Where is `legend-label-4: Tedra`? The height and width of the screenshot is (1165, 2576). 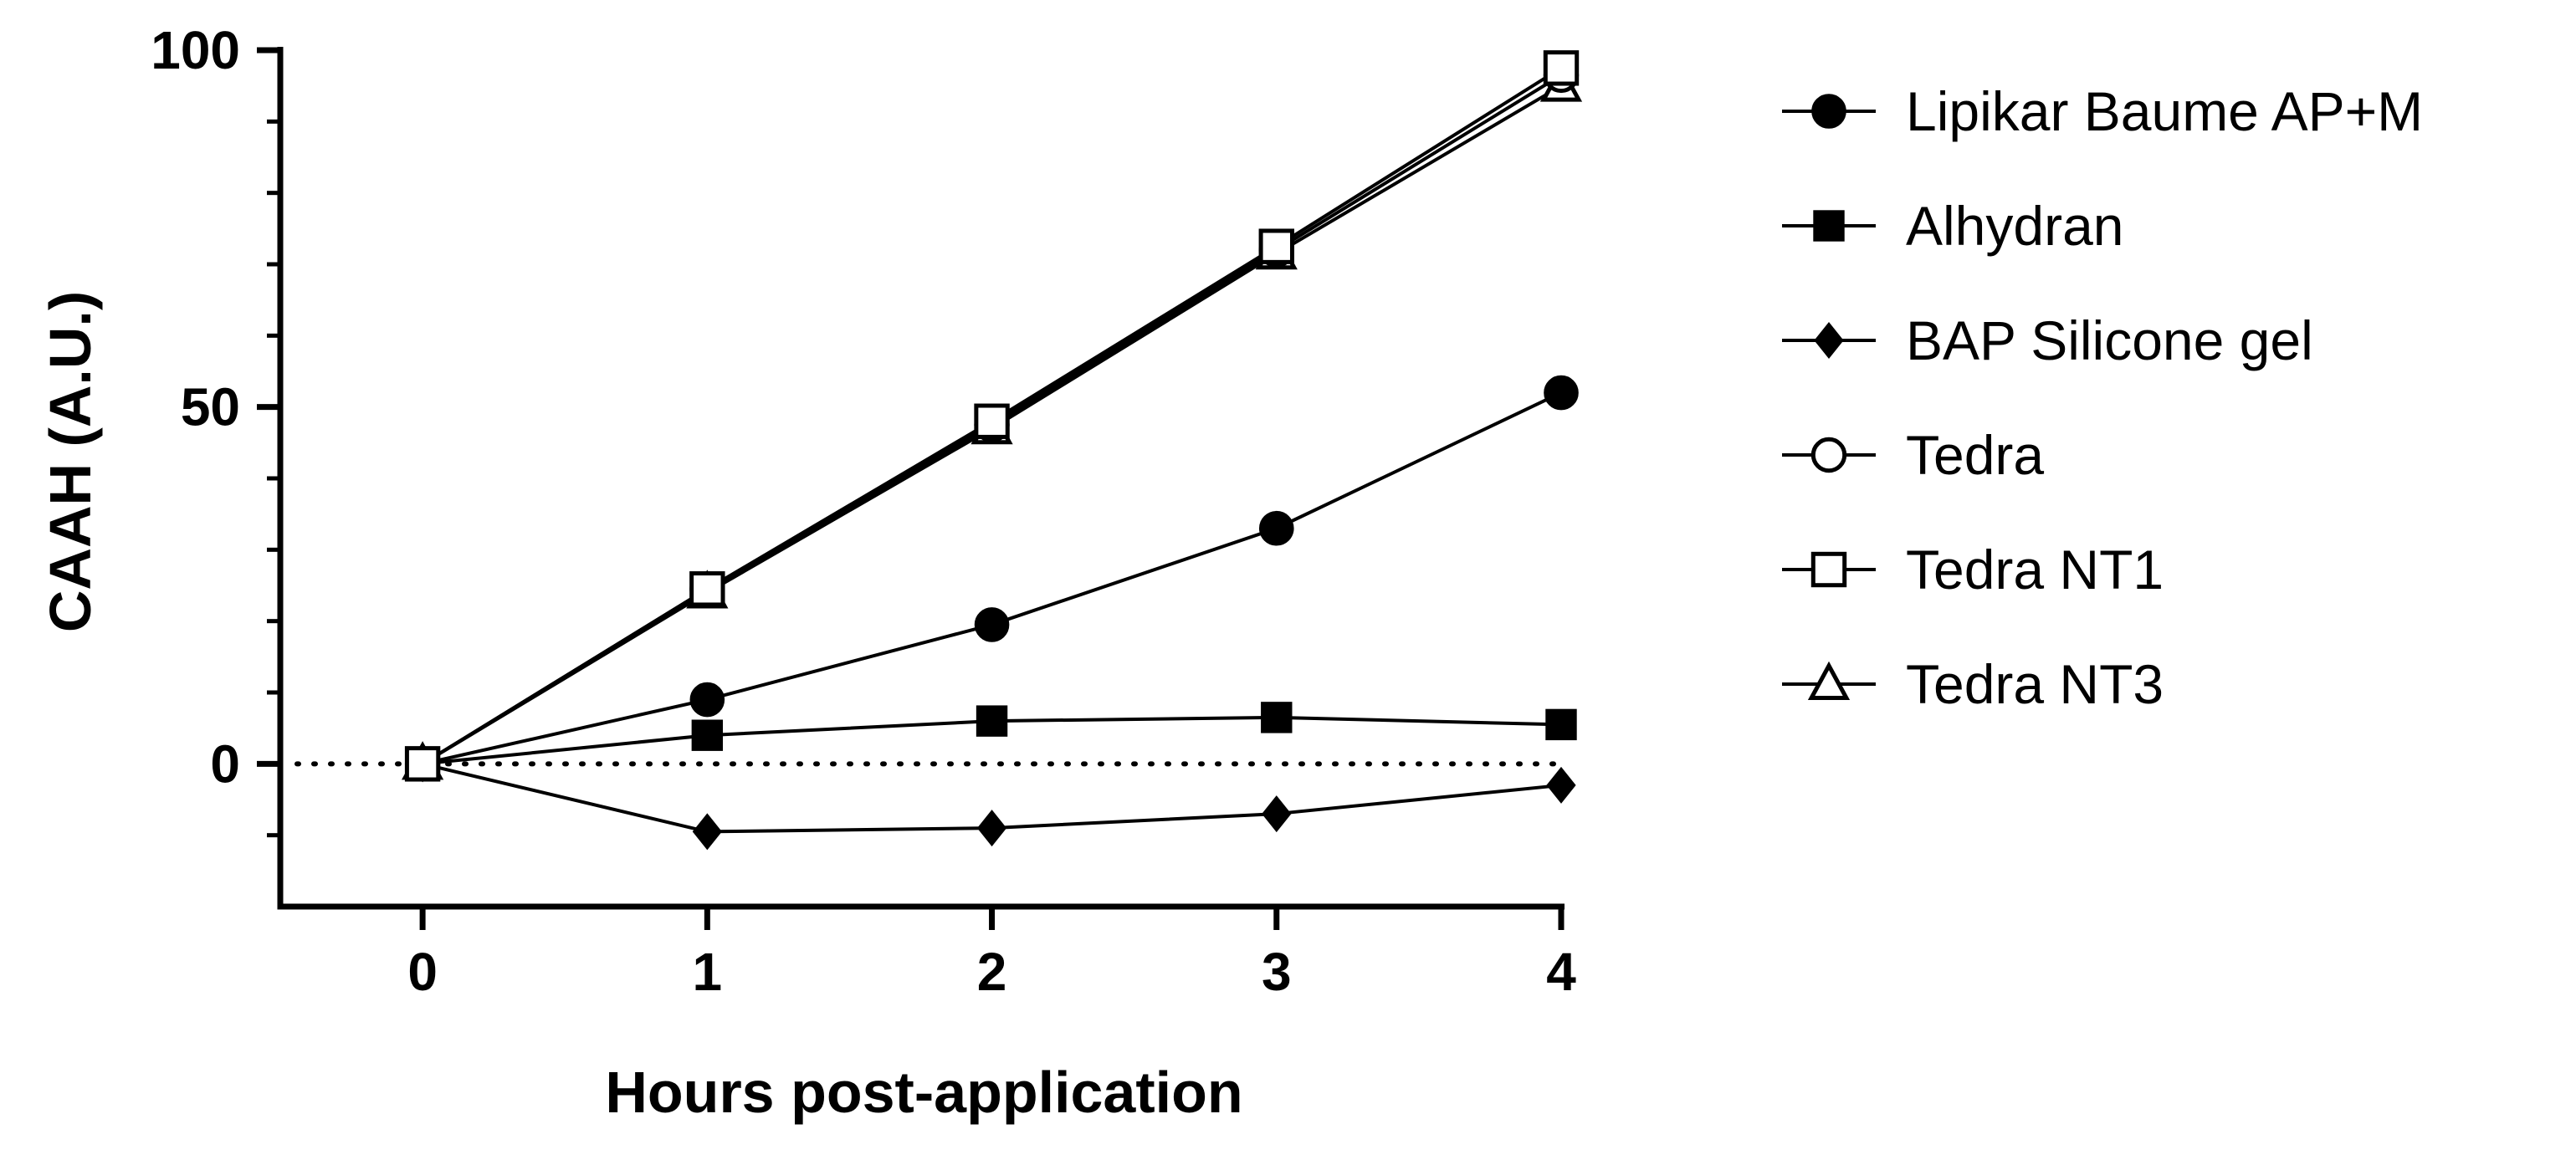
legend-label-4: Tedra is located at coordinates (1975, 455).